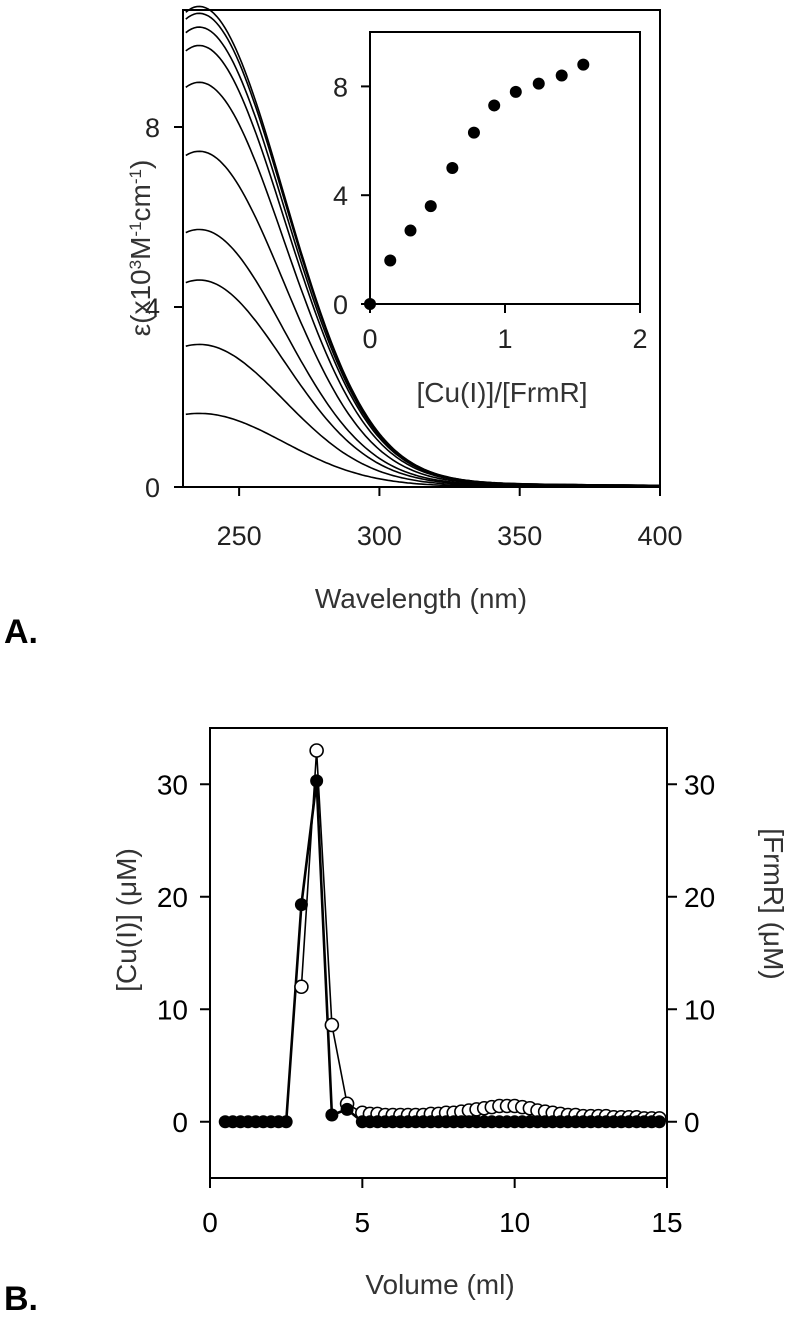 This screenshot has width=801, height=1330. What do you see at coordinates (480, 935) in the screenshot?
I see `frmr-series-line` at bounding box center [480, 935].